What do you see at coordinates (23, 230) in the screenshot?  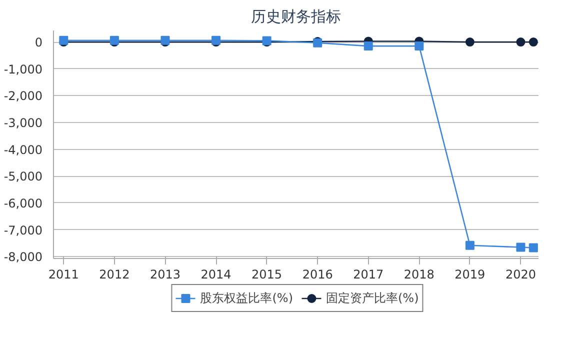 I see `y-tick-label: -7,000` at bounding box center [23, 230].